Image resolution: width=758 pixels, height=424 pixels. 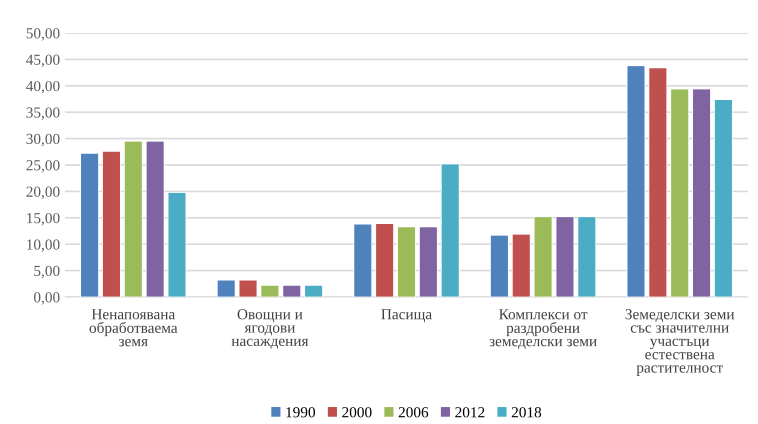 I want to click on y-tick-label: 15,00, so click(x=43, y=219).